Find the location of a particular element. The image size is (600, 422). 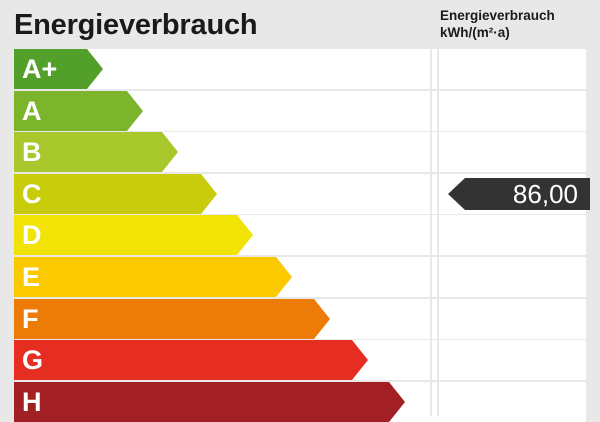

rating-bar-b: B is located at coordinates (96, 152).